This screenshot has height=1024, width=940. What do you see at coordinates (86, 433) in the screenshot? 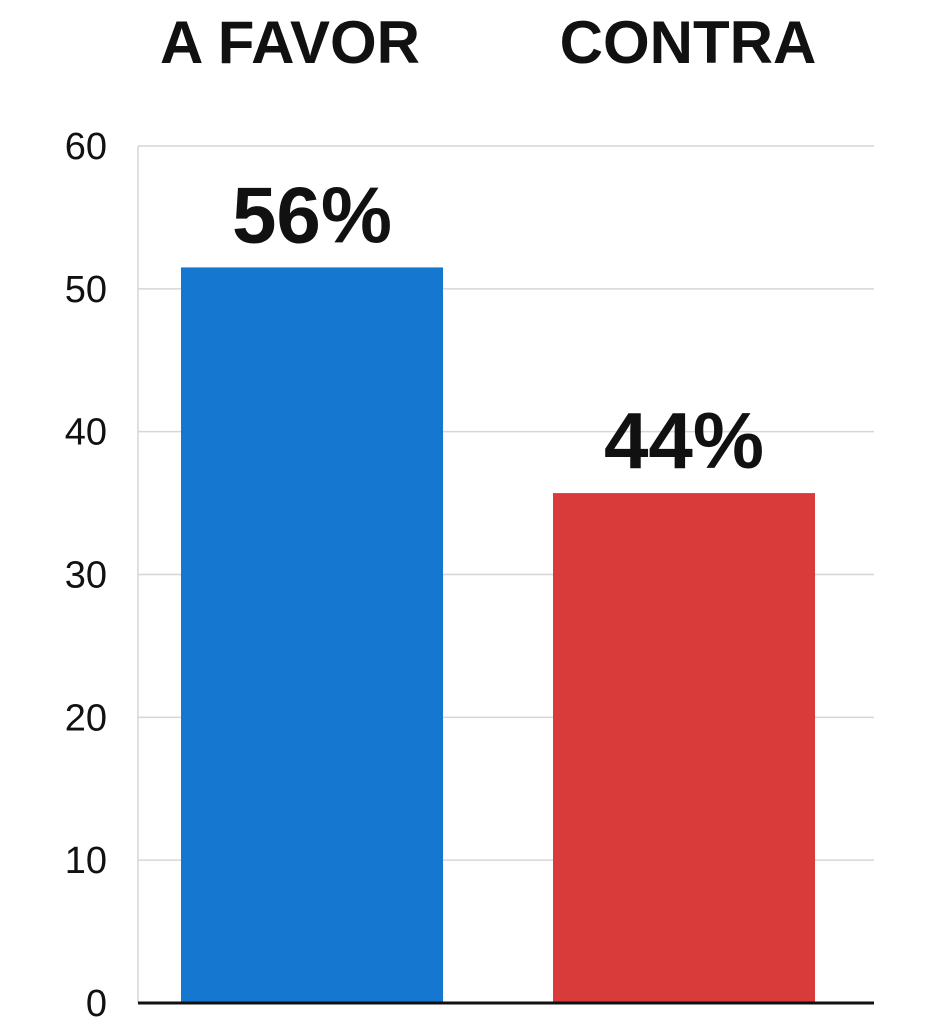
I see `y-tick-label: 40` at bounding box center [86, 433].